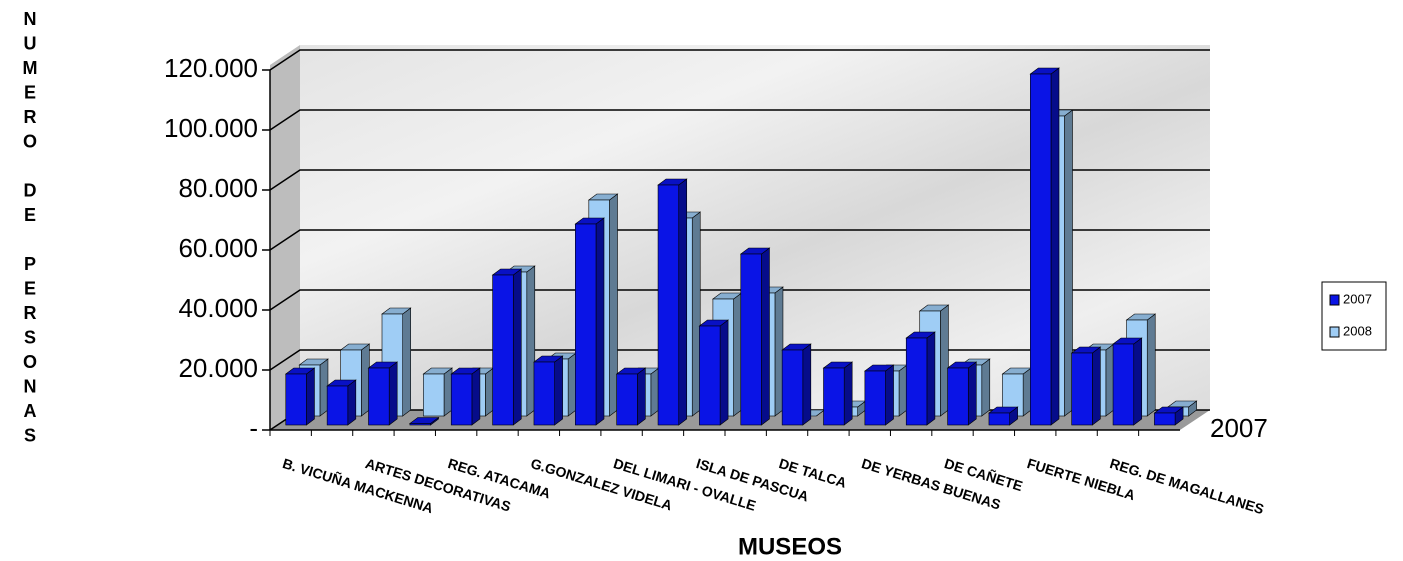  What do you see at coordinates (285, 237) in the screenshot?
I see `side-wall` at bounding box center [285, 237].